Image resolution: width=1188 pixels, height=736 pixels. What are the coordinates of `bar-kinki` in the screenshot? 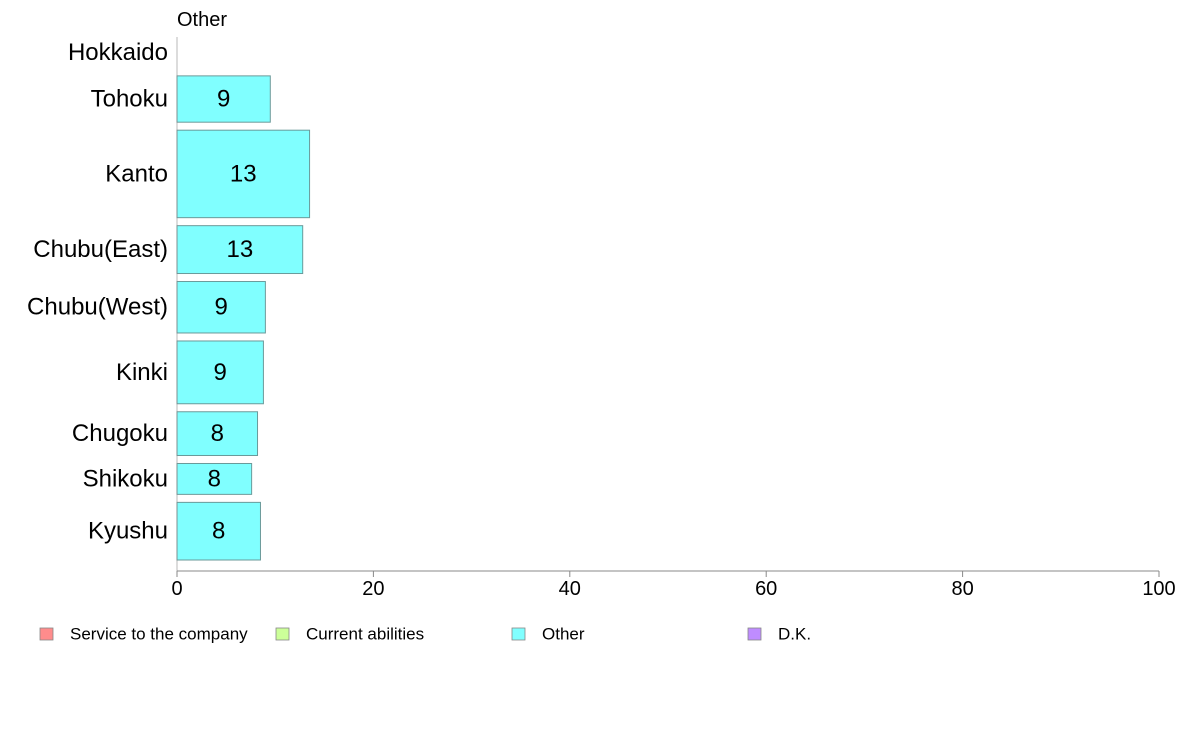 It's located at (220, 372).